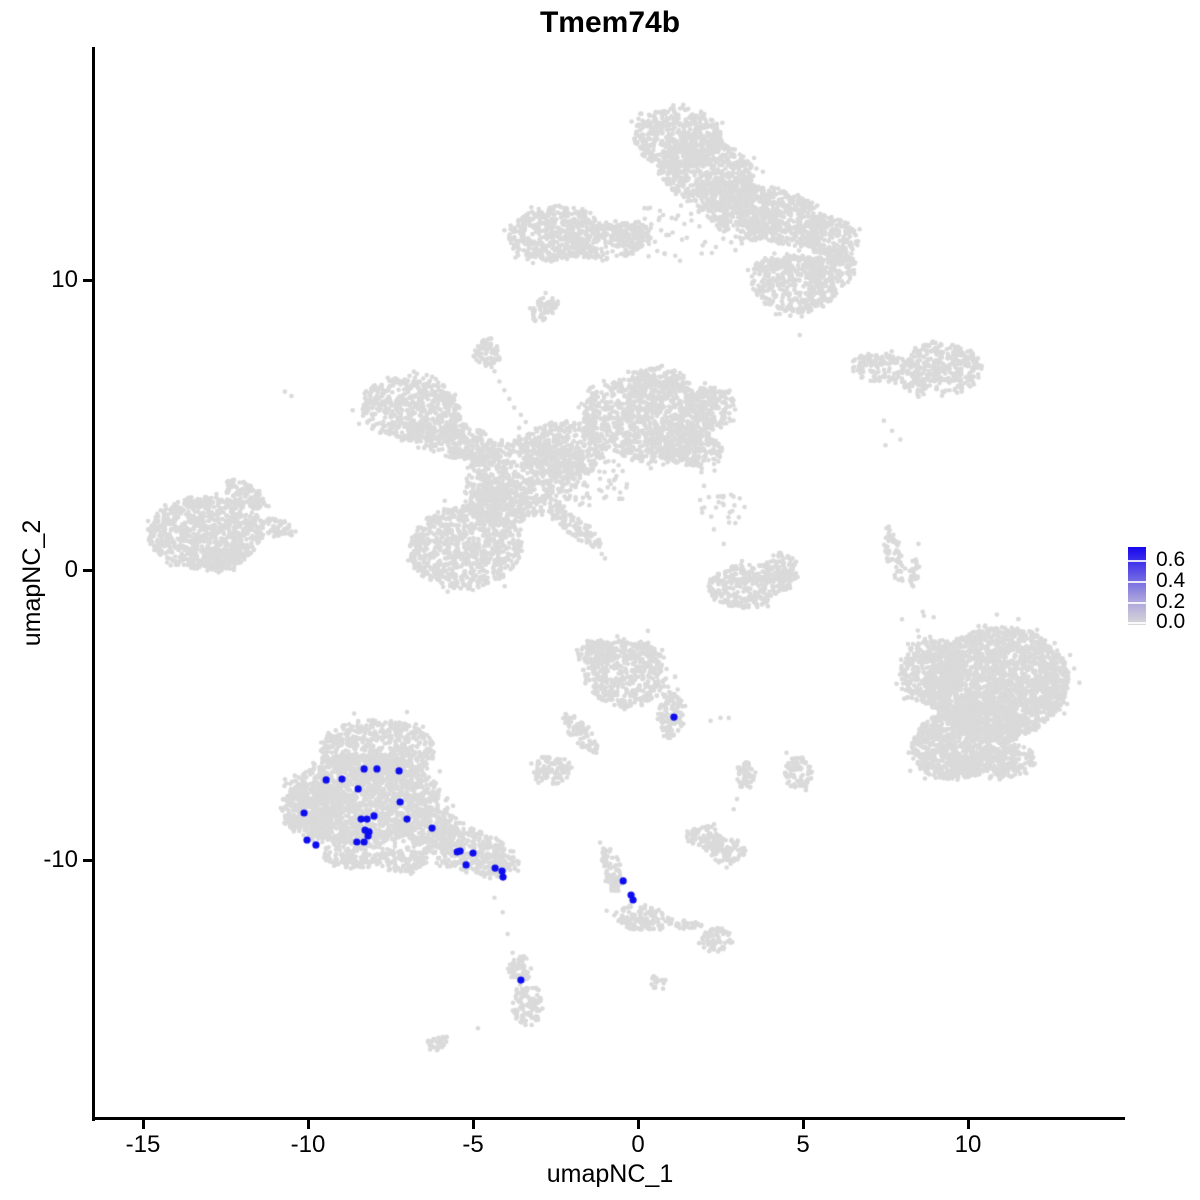 This screenshot has height=1200, width=1200. Describe the element at coordinates (1137, 586) in the screenshot. I see `colorbar-gradient` at that location.